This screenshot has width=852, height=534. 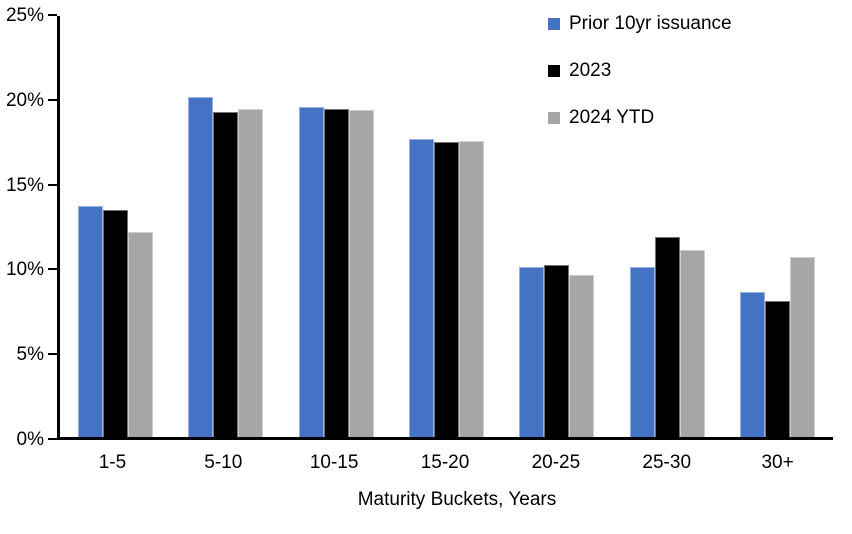 I want to click on legend-label: Prior 10yr issuance, so click(x=650, y=23).